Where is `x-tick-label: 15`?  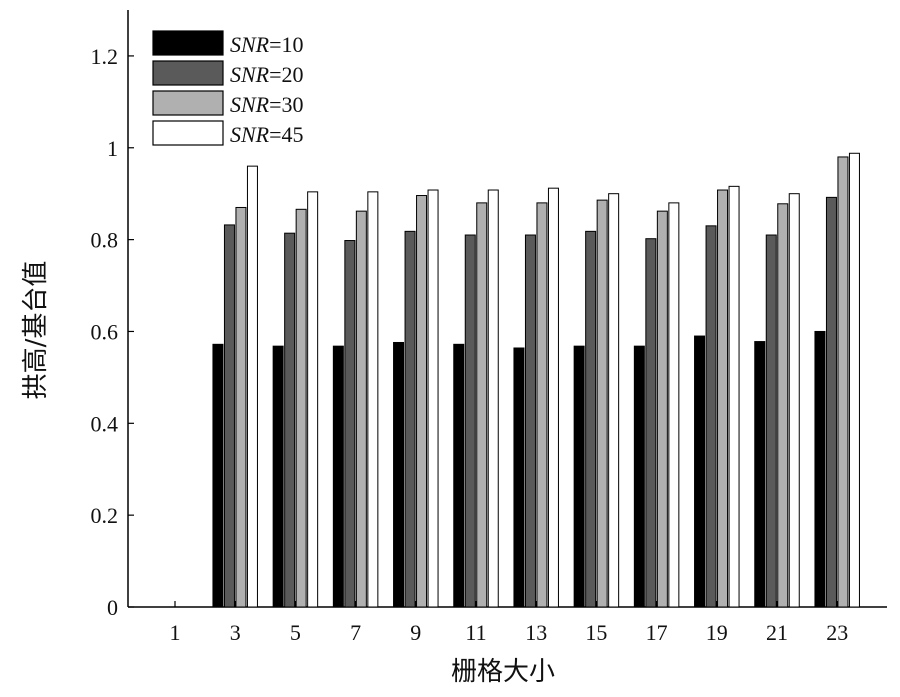
x-tick-label: 15 is located at coordinates (596, 632).